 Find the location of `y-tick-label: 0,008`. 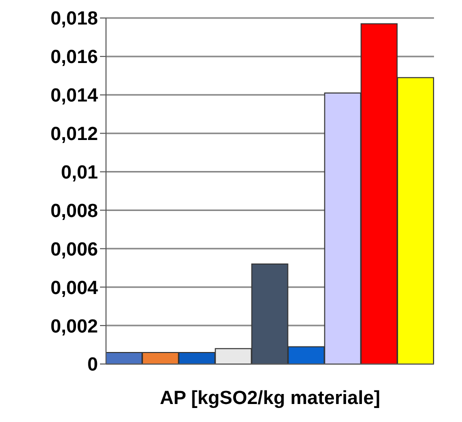

y-tick-label: 0,008 is located at coordinates (74, 211).